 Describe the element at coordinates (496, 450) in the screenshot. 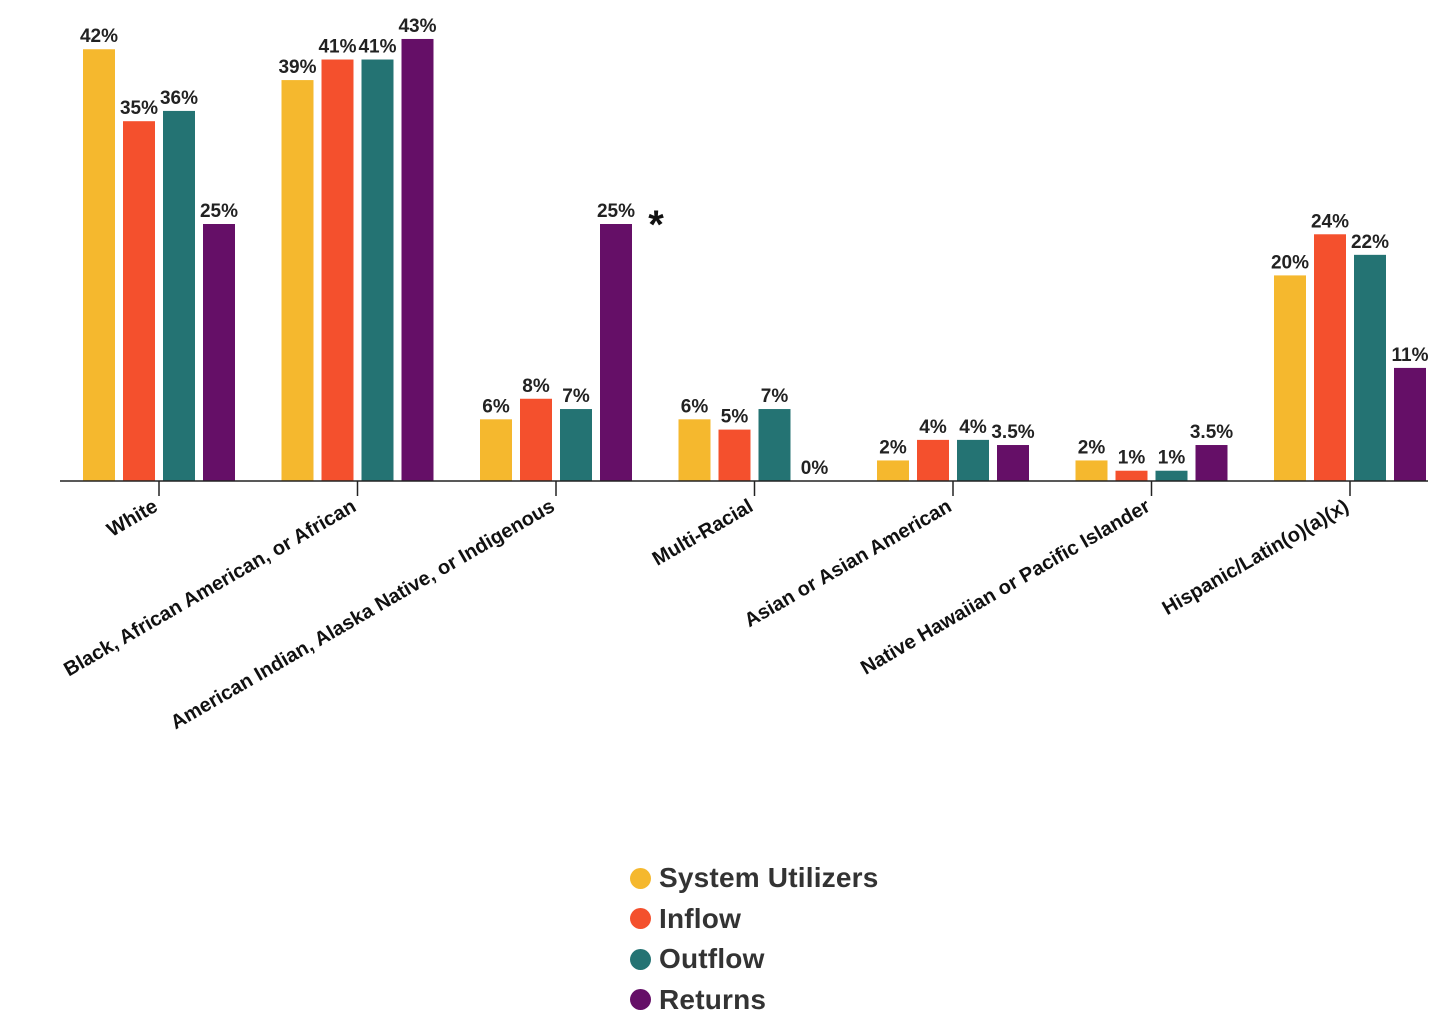

I see `bar-system-utilizers-american-indian-alaska-native-or-indigenous` at that location.